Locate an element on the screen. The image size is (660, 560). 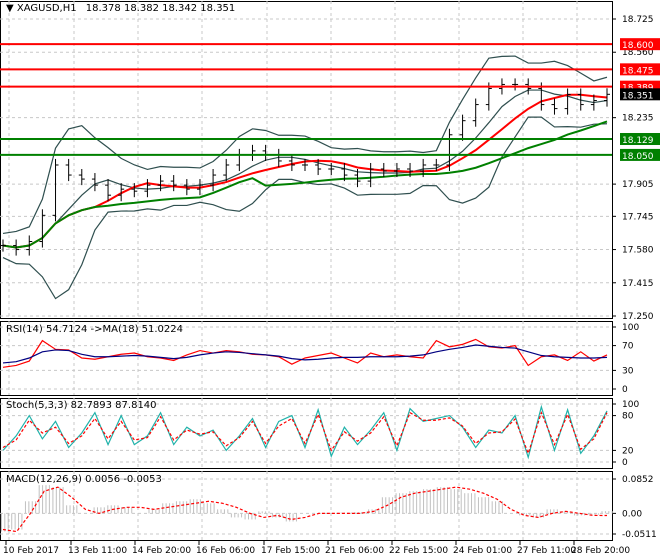
rsi-axis-label: 0 is located at coordinates (625, 390).